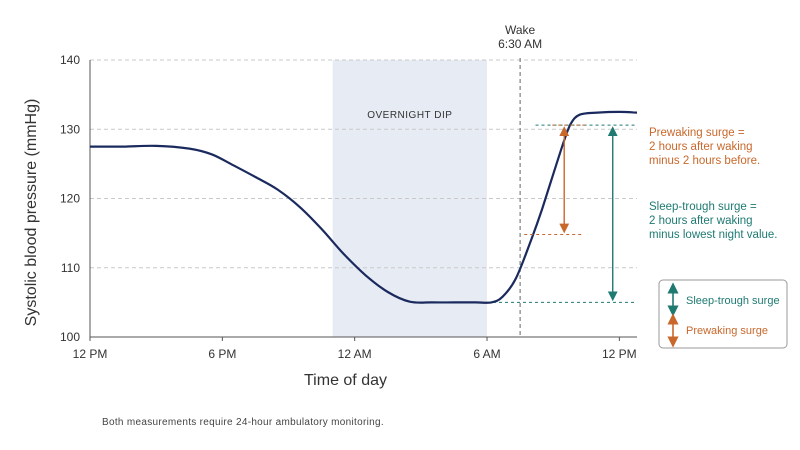 This screenshot has width=800, height=450. Describe the element at coordinates (486, 354) in the screenshot. I see `x-tick-label: 6 AM` at that location.